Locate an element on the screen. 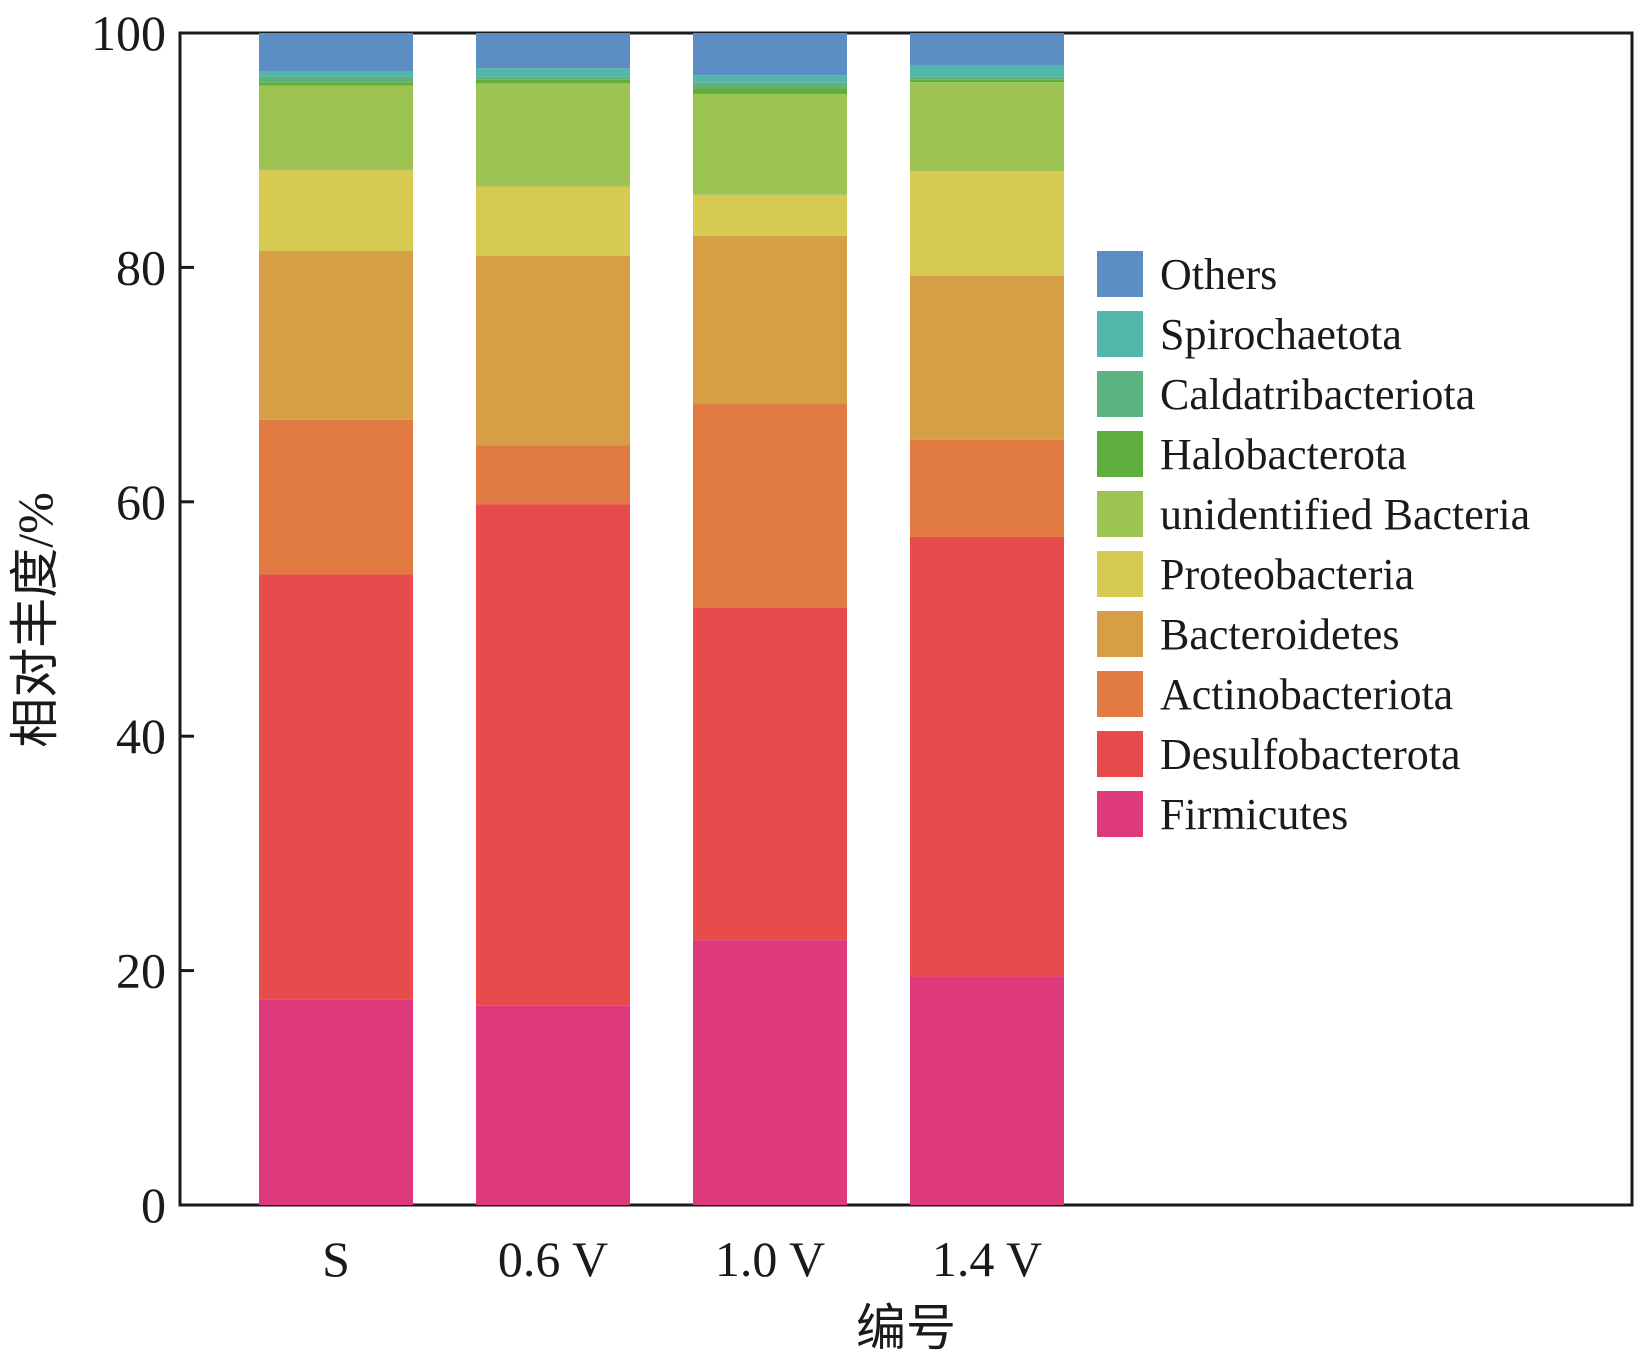  y-tick-label: 0 is located at coordinates (153, 1205).